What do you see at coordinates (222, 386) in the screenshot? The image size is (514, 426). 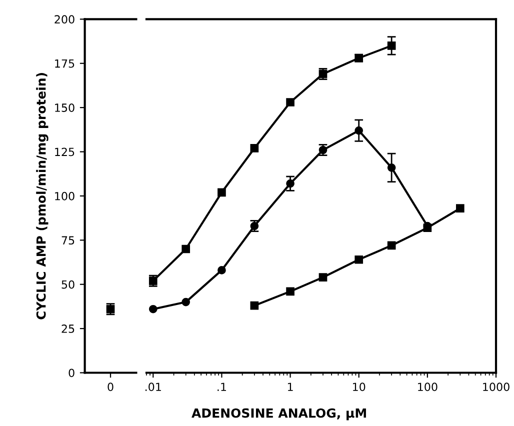 I see `x-tick-label: .1` at bounding box center [222, 386].